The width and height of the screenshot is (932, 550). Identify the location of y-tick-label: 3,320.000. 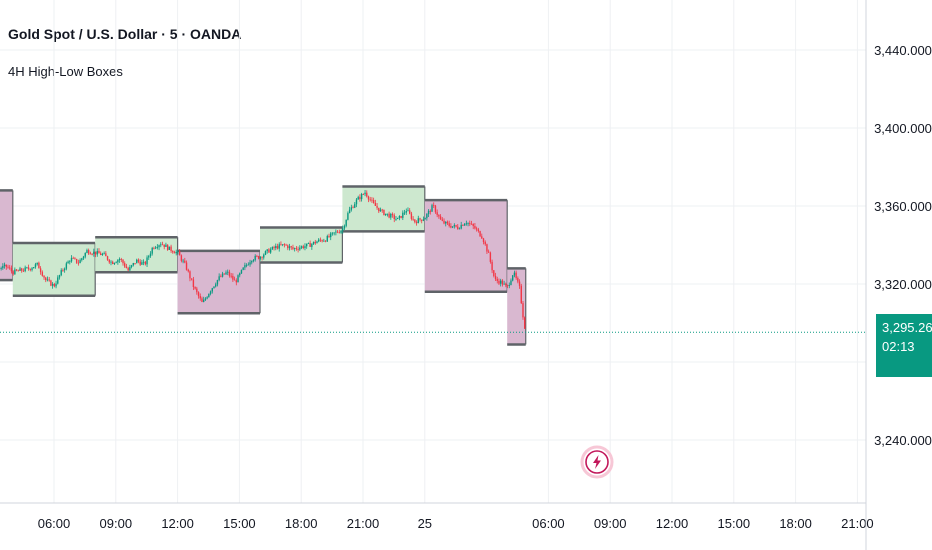
(903, 284).